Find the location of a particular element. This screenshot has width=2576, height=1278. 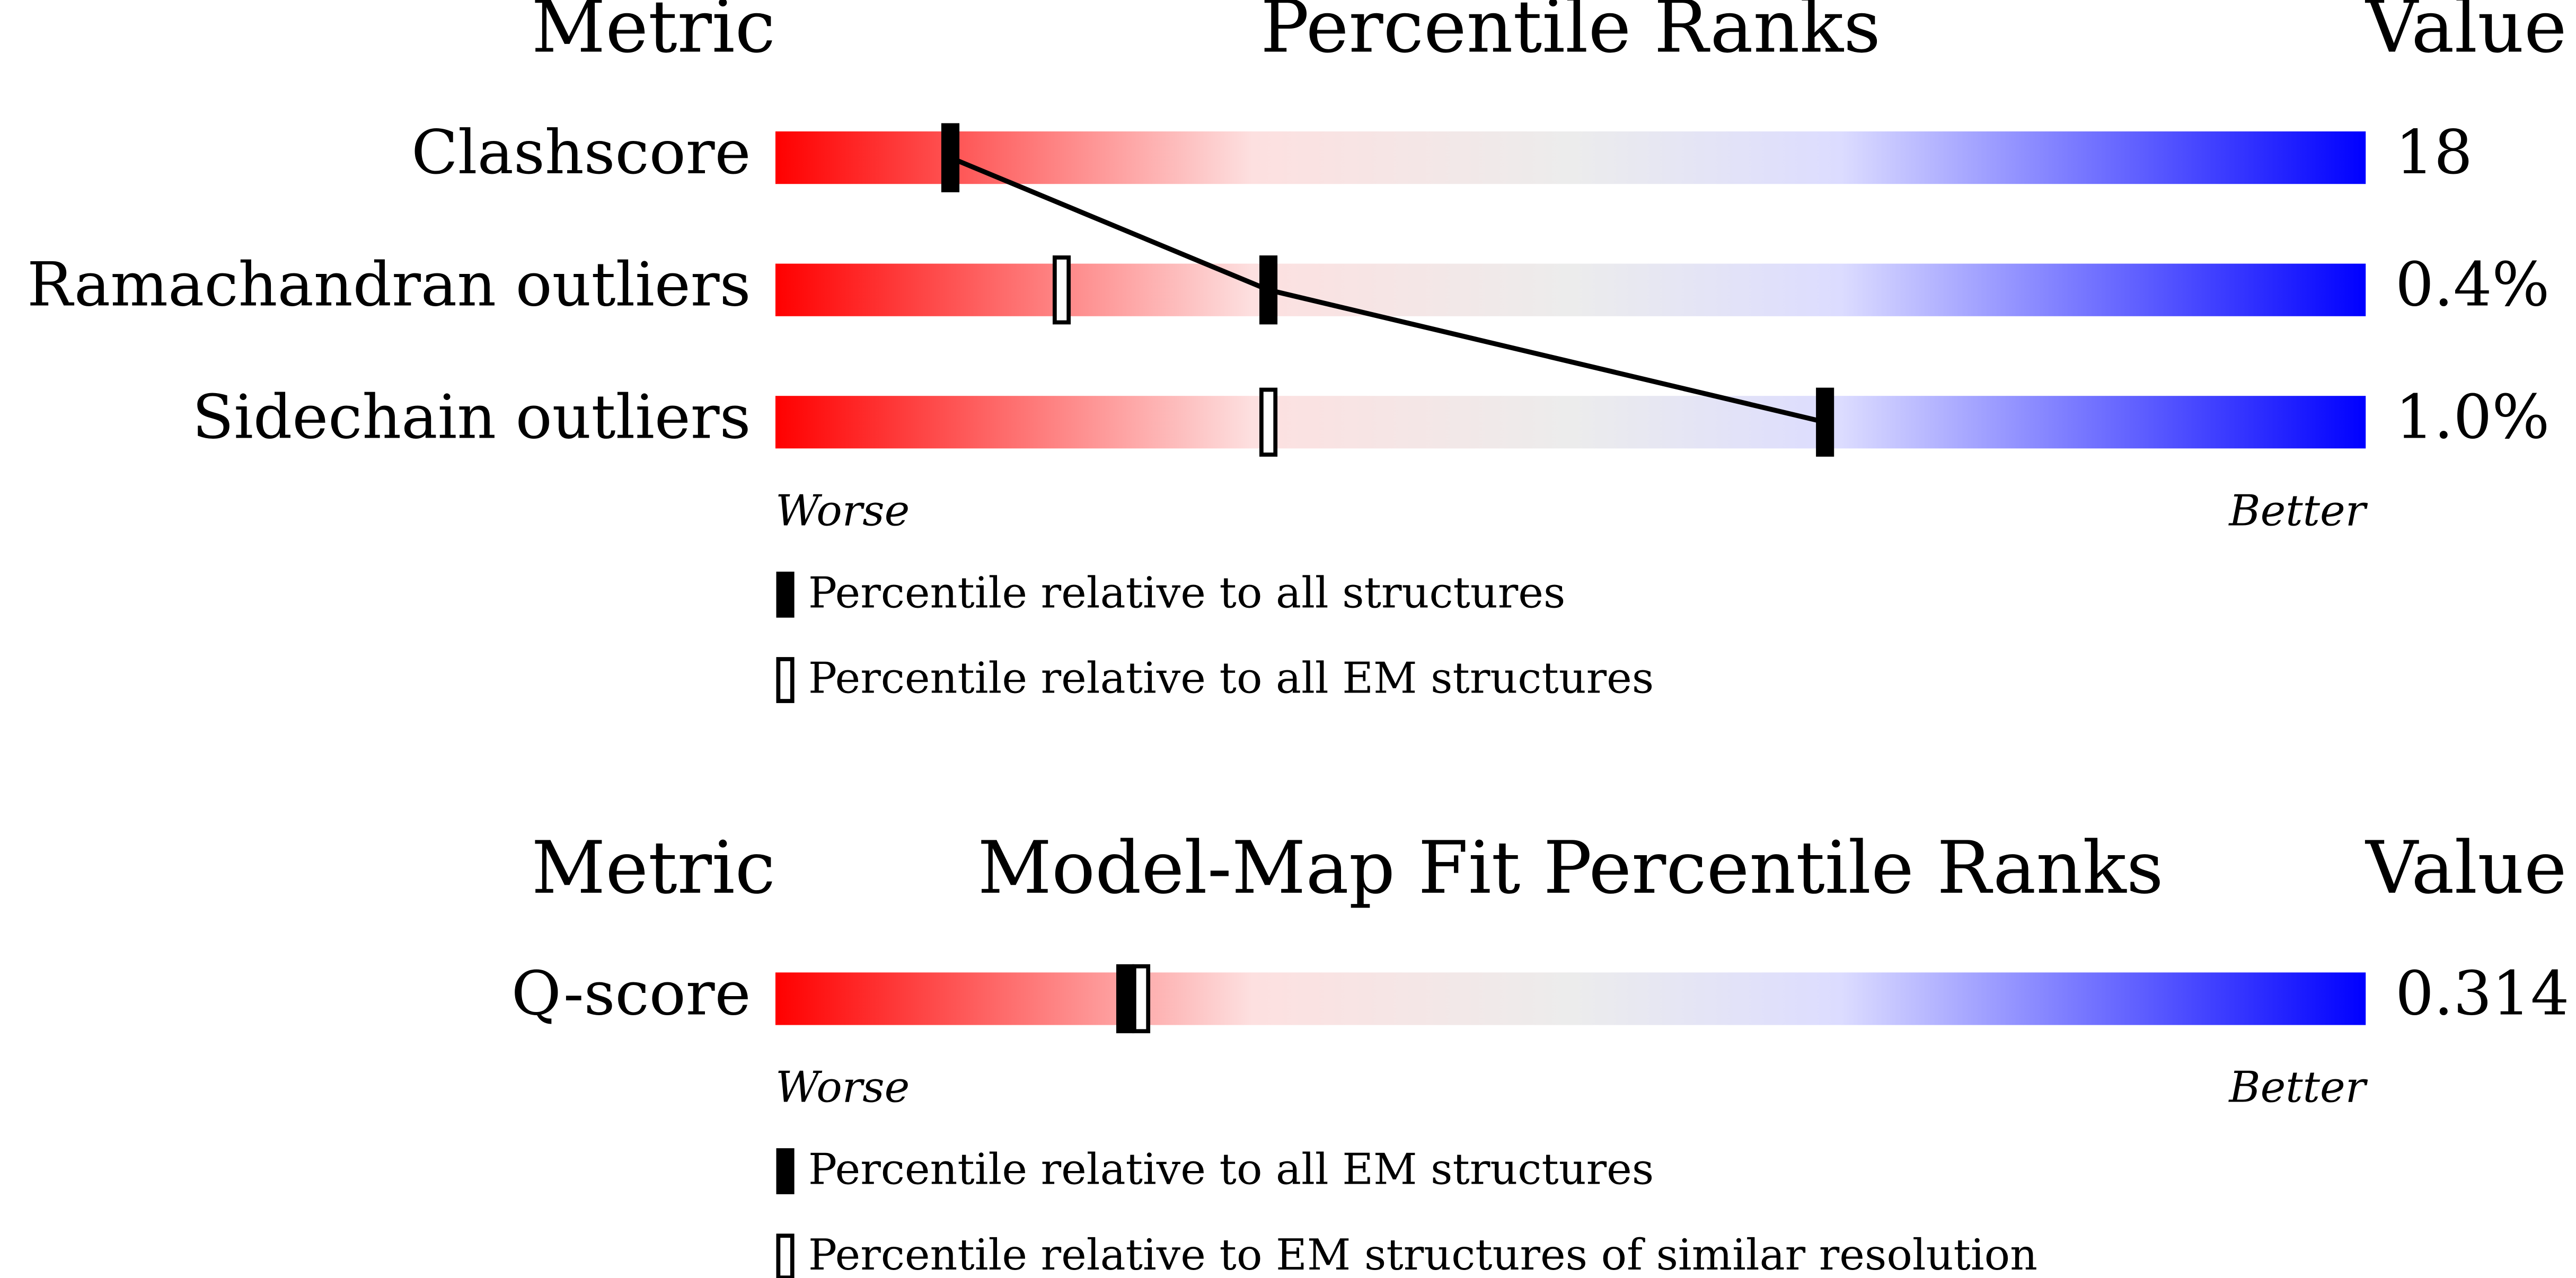

metric-value: 18 is located at coordinates (2434, 153).